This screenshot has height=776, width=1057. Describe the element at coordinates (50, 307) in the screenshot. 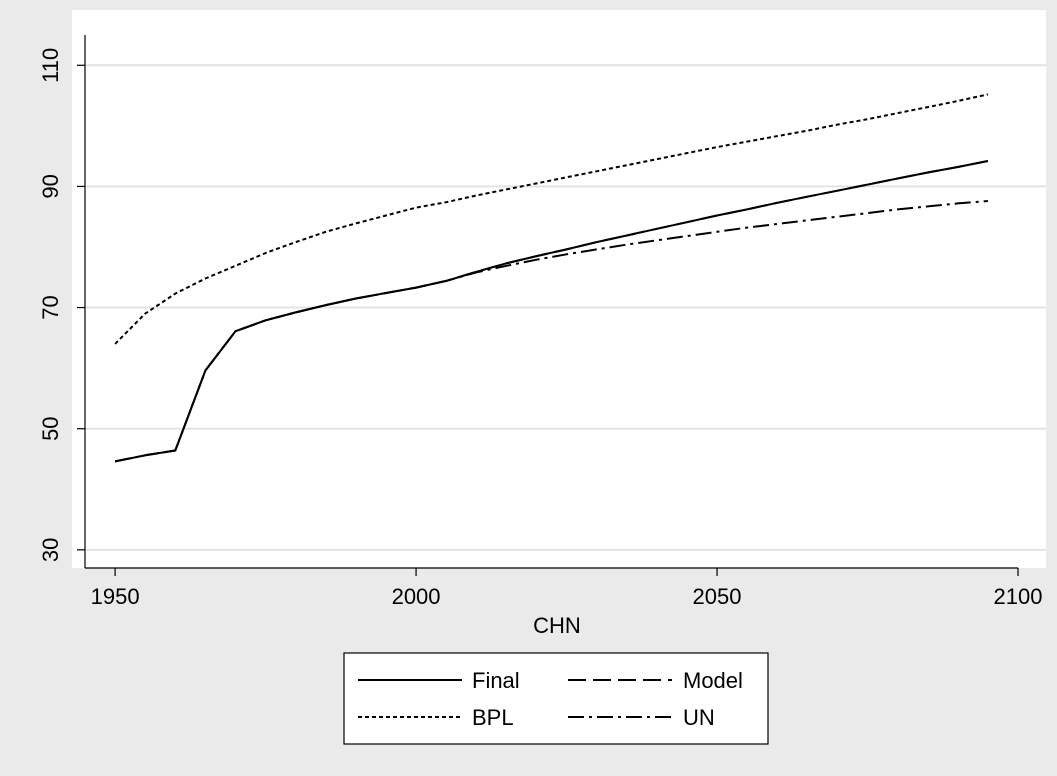

I see `y-tick-label: 70` at that location.